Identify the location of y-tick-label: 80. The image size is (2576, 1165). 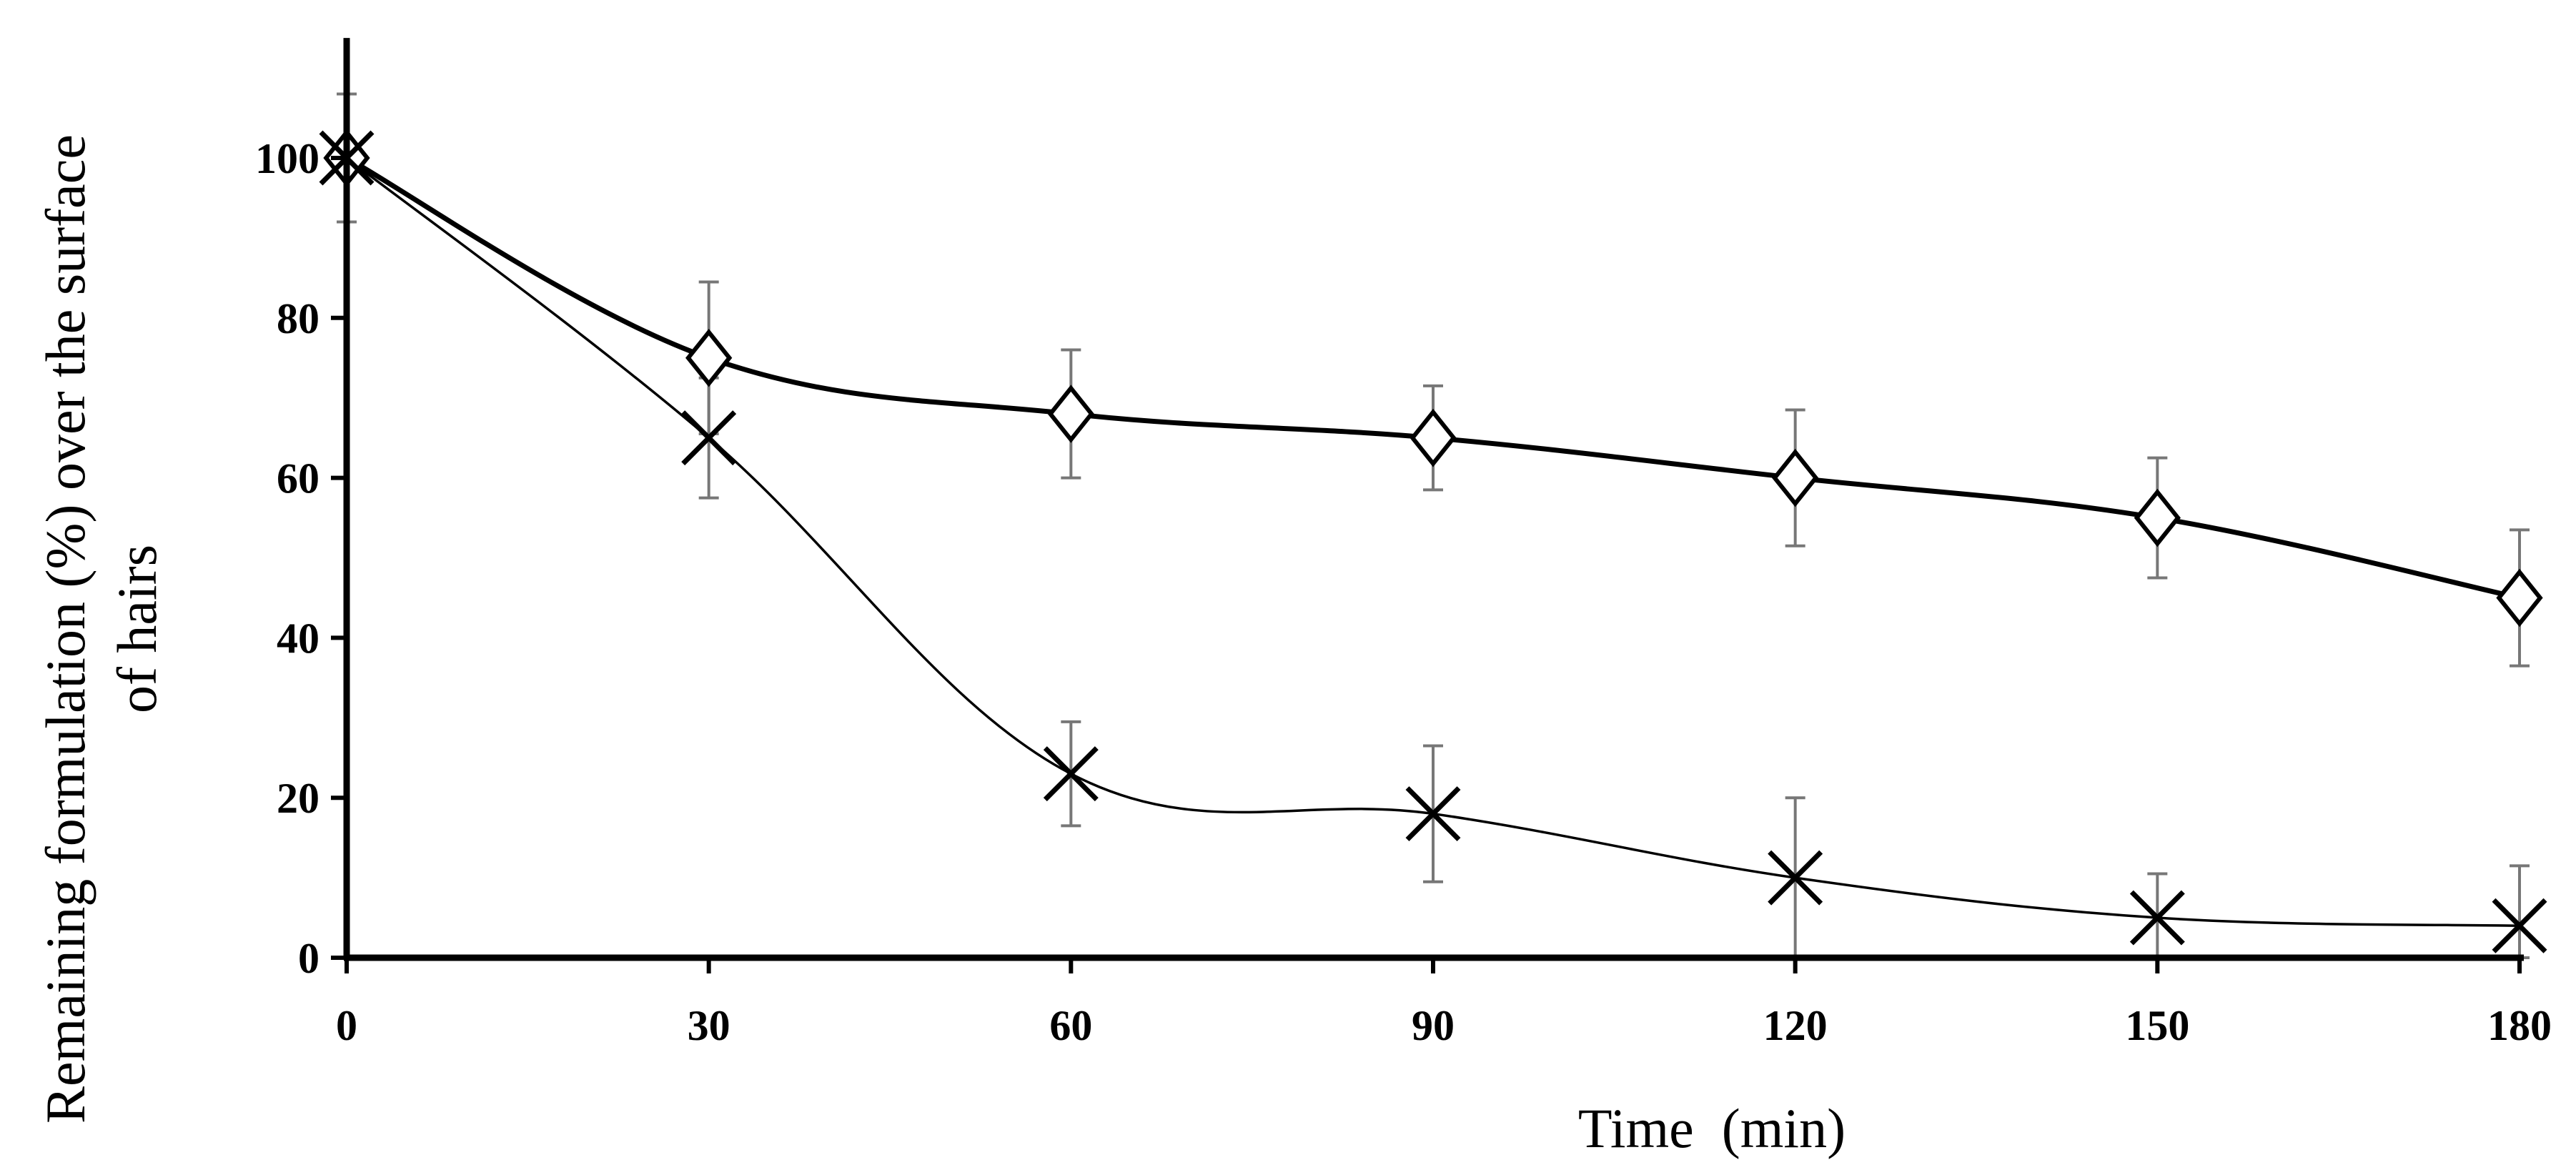
(298, 318).